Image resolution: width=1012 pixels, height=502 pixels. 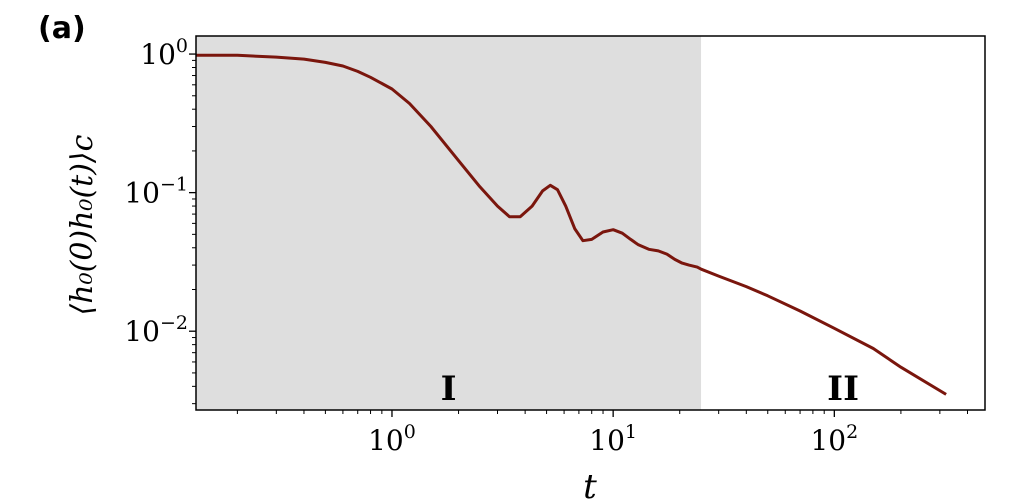 I want to click on y-tick-label: 10⁰, so click(x=164, y=53).